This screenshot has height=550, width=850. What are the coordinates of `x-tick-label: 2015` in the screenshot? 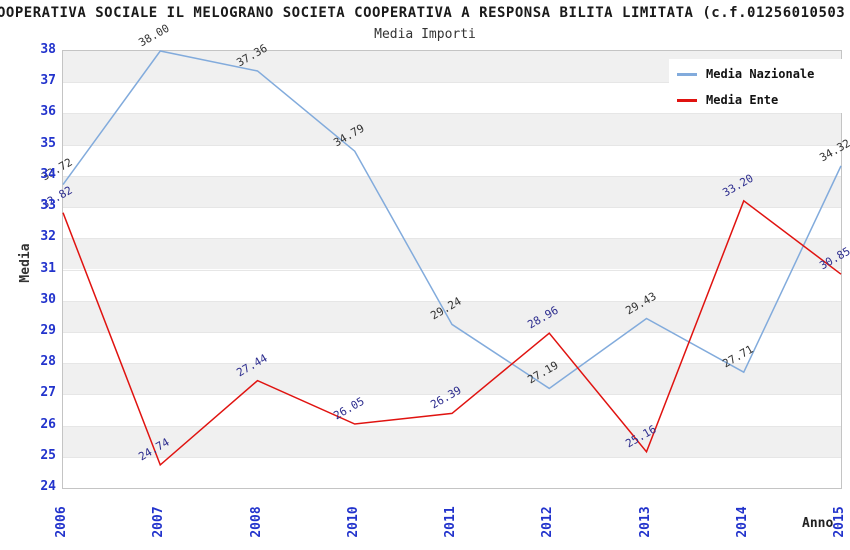 It's located at (839, 522).